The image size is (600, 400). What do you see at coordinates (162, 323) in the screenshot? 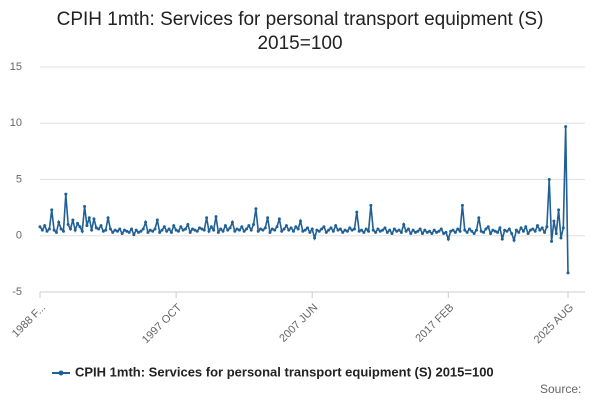
I see `x-tick-label: 1997 OCT` at bounding box center [162, 323].